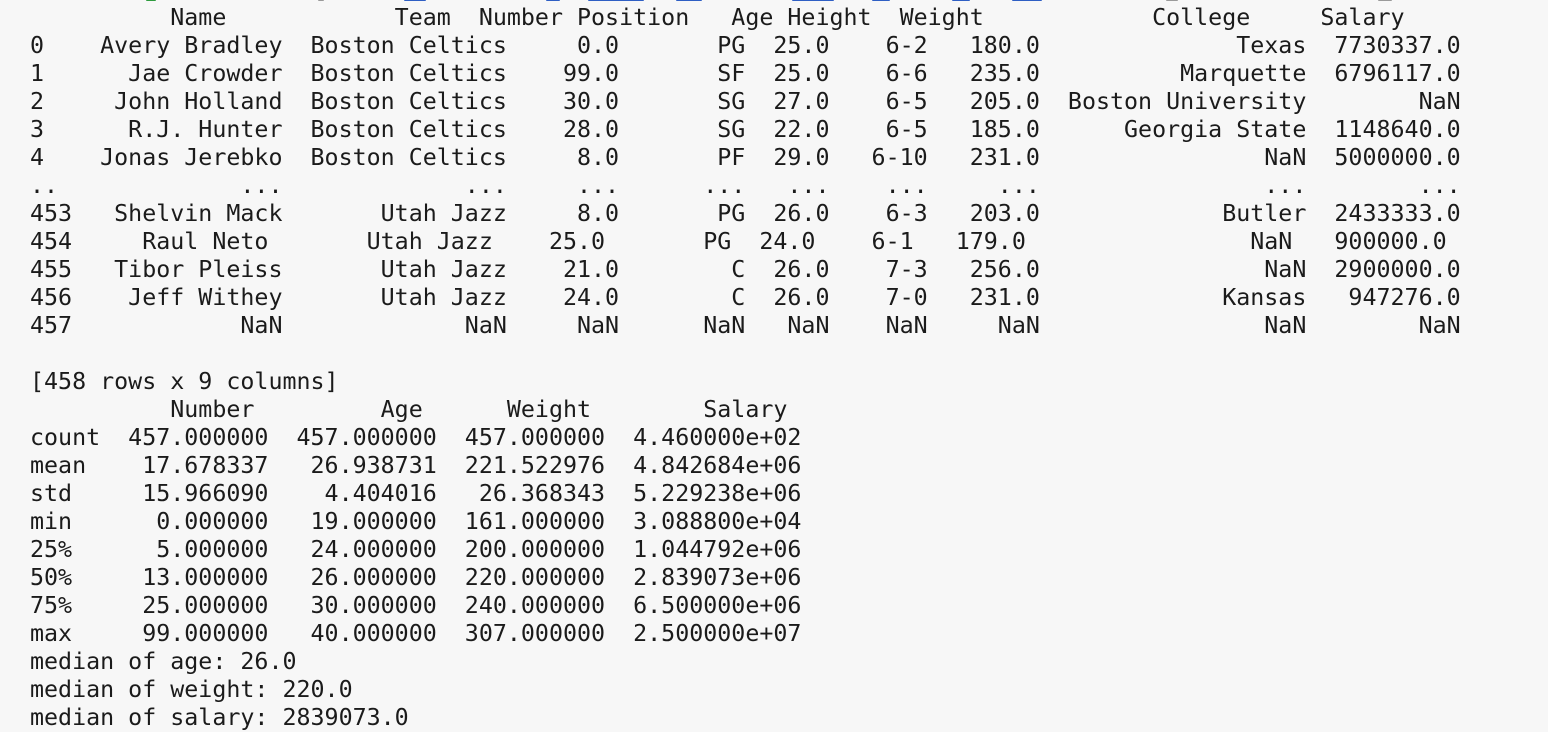 The height and width of the screenshot is (732, 1548). I want to click on dataframe-row: 457 NaN NaN NaN NaN NaN NaN NaN NaN NaN, so click(745, 325).